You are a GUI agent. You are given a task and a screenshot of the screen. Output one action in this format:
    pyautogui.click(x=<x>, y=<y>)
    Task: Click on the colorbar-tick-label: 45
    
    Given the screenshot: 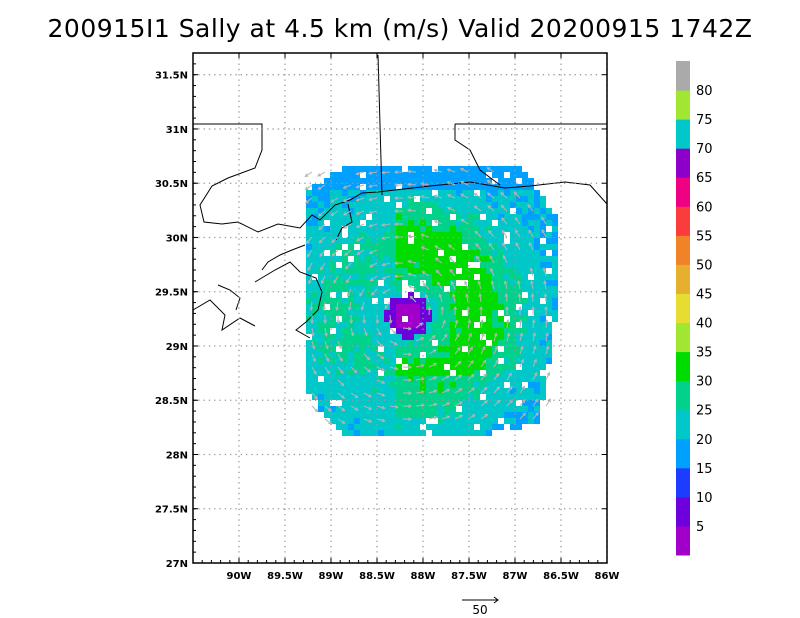 What is the action you would take?
    pyautogui.click(x=704, y=294)
    